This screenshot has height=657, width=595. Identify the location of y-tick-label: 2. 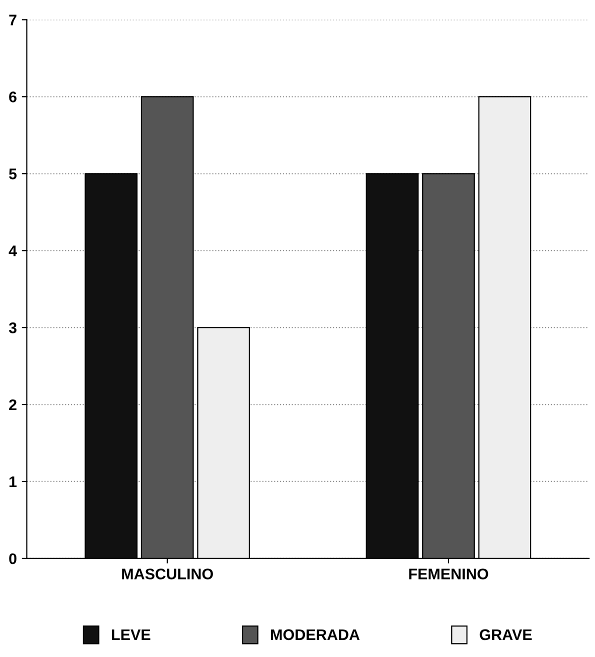
(12, 404).